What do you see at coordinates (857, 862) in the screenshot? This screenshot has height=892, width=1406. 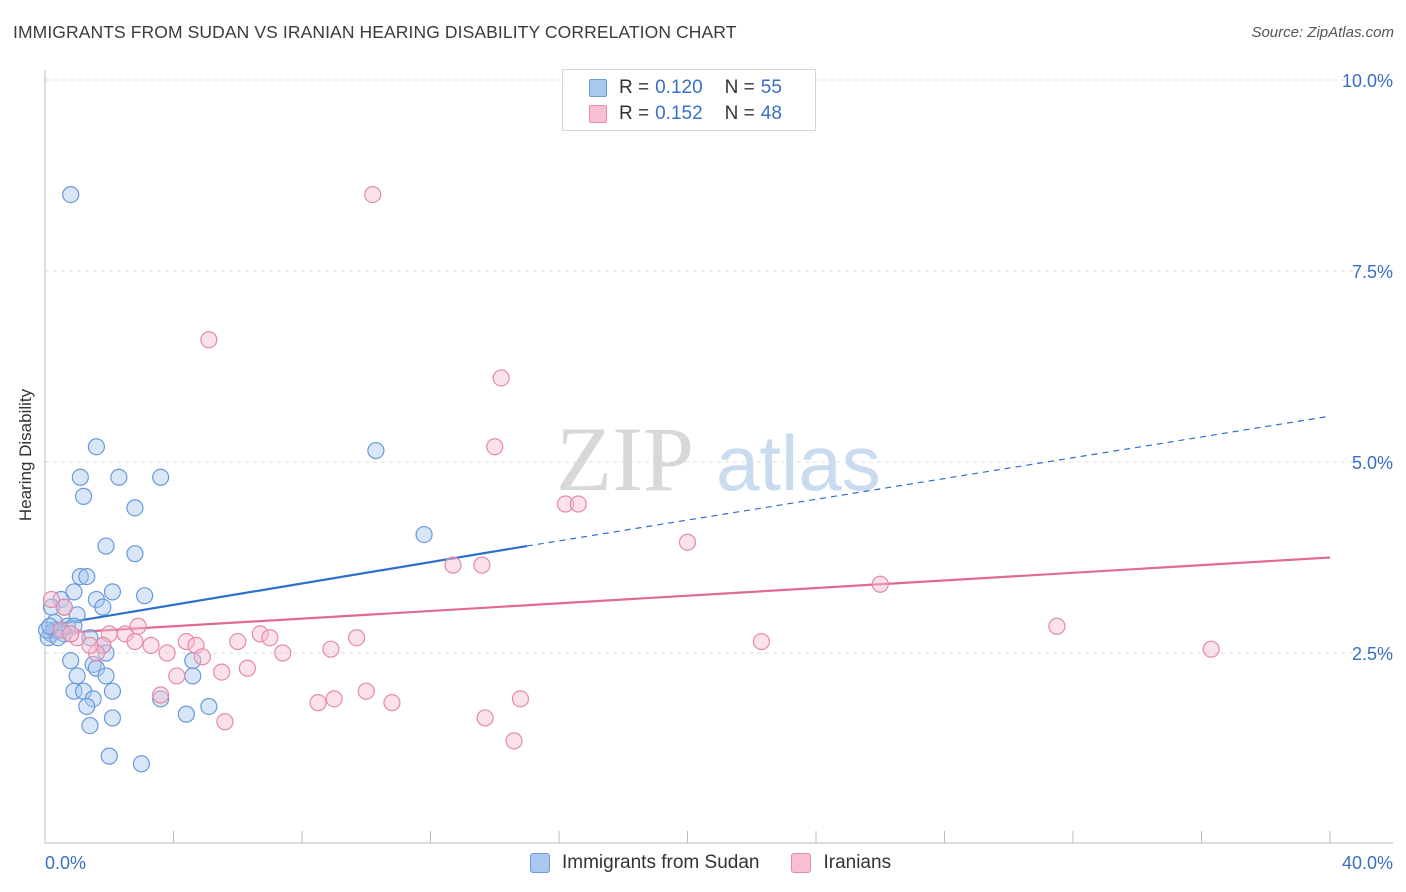 I see `bottom-legend-label-iranians: Iranians` at bounding box center [857, 862].